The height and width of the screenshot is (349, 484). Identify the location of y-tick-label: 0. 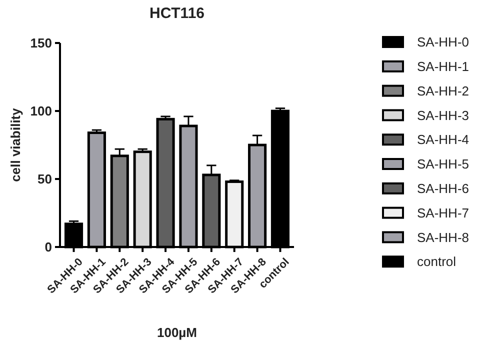
(48, 247).